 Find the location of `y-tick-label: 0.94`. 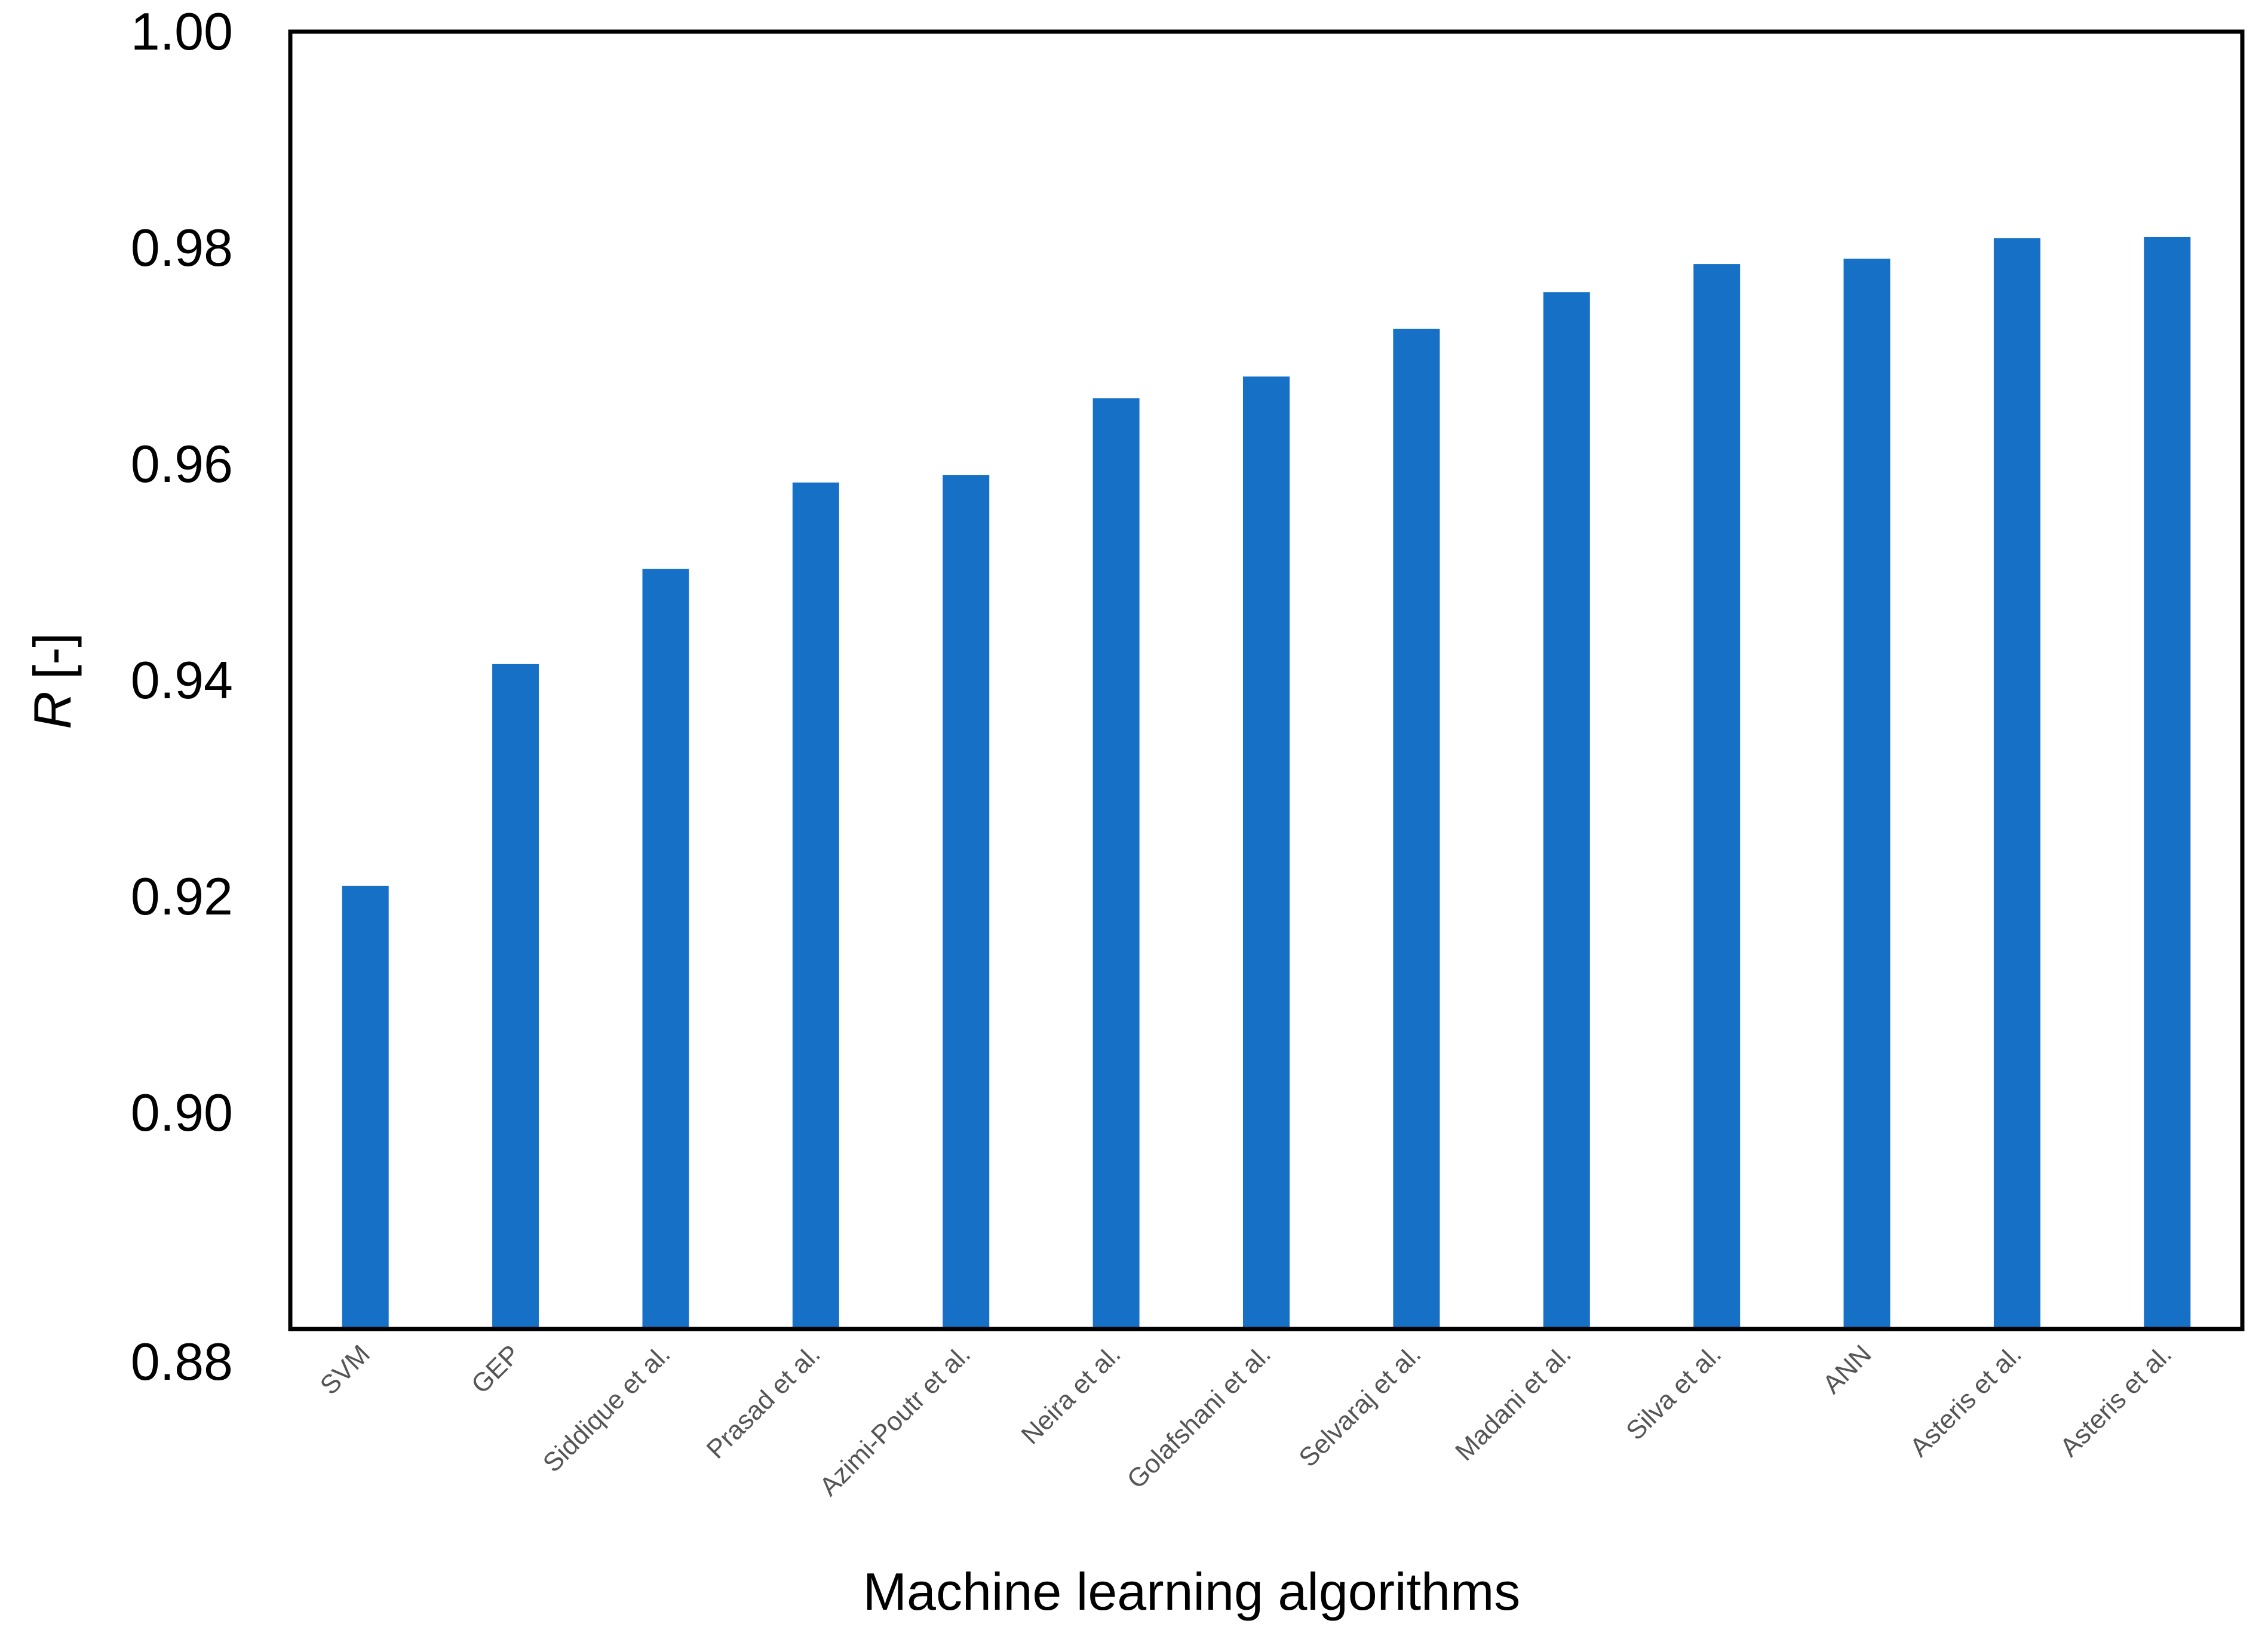

y-tick-label: 0.94 is located at coordinates (182, 680).